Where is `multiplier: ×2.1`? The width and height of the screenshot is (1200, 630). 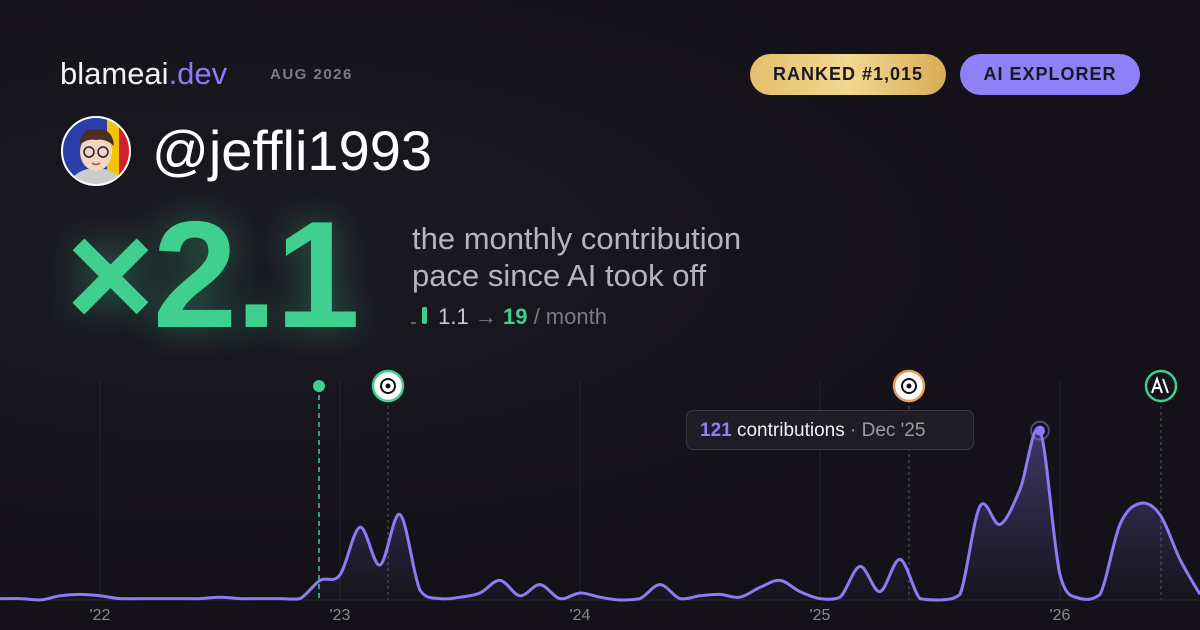 multiplier: ×2.1 is located at coordinates (213, 275).